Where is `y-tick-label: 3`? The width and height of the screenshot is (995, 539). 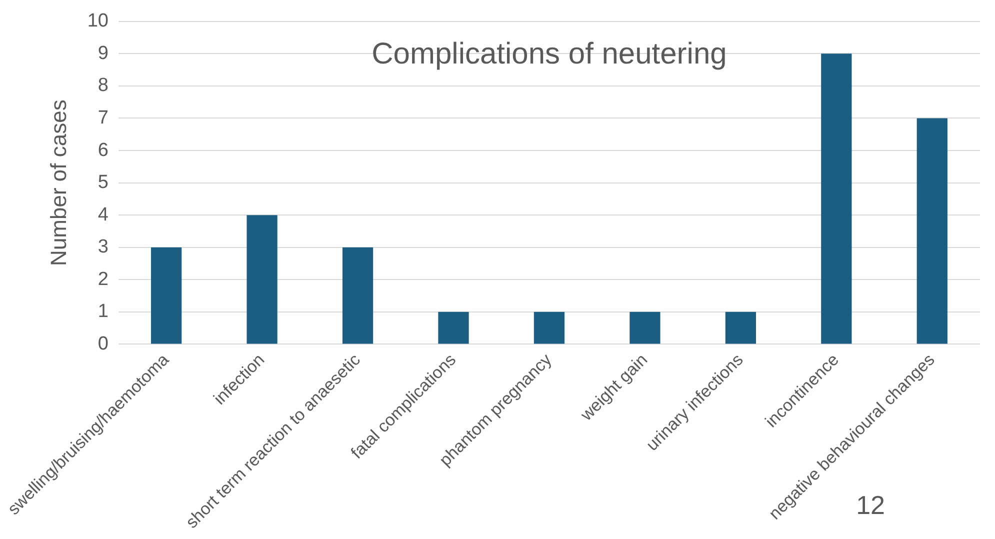
y-tick-label: 3 is located at coordinates (103, 247).